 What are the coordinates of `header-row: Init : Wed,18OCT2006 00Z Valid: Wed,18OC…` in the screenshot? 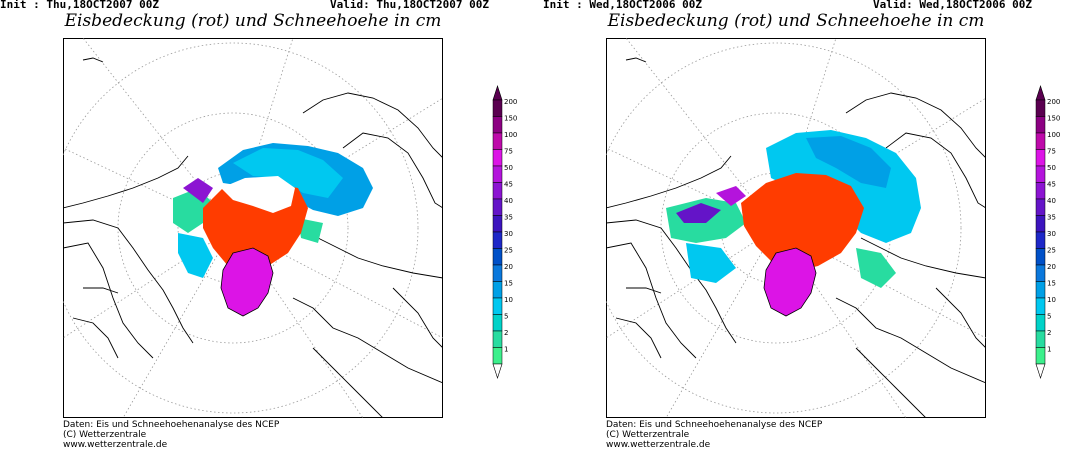 It's located at (813, 6).